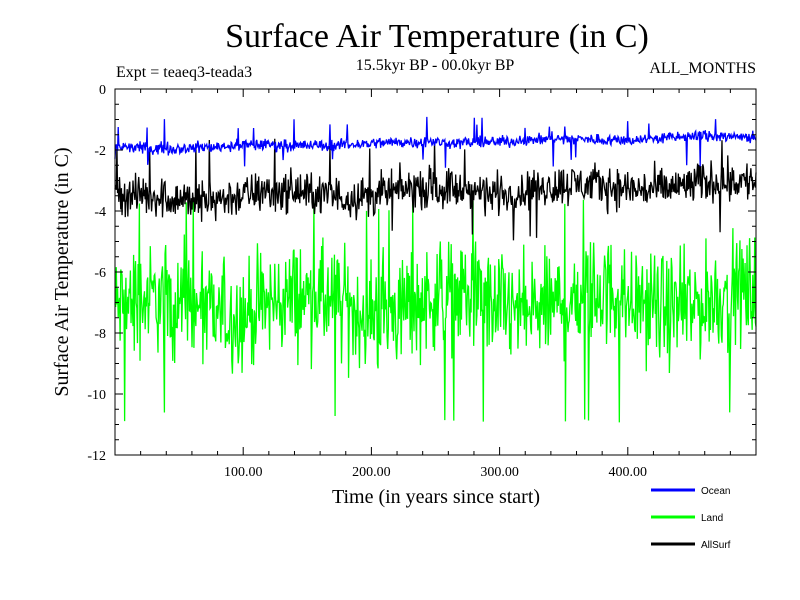 The image size is (800, 600). What do you see at coordinates (96, 395) in the screenshot?
I see `y-tick-label: -10` at bounding box center [96, 395].